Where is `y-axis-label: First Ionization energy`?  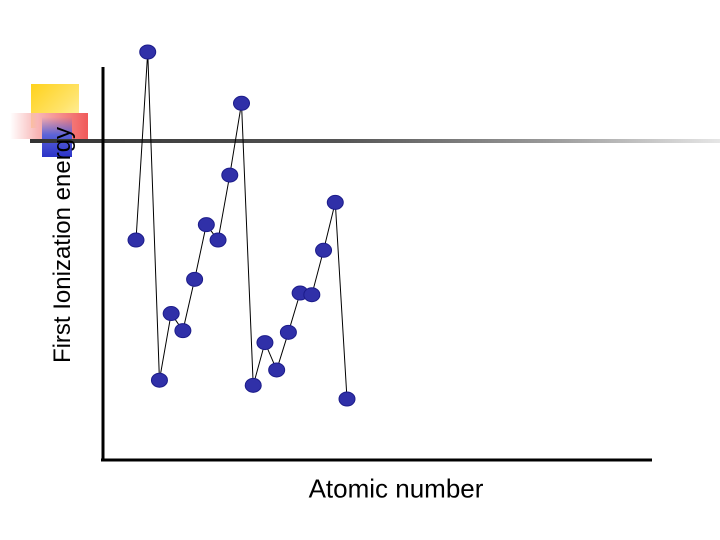
y-axis-label: First Ionization energy is located at coordinates (62, 245).